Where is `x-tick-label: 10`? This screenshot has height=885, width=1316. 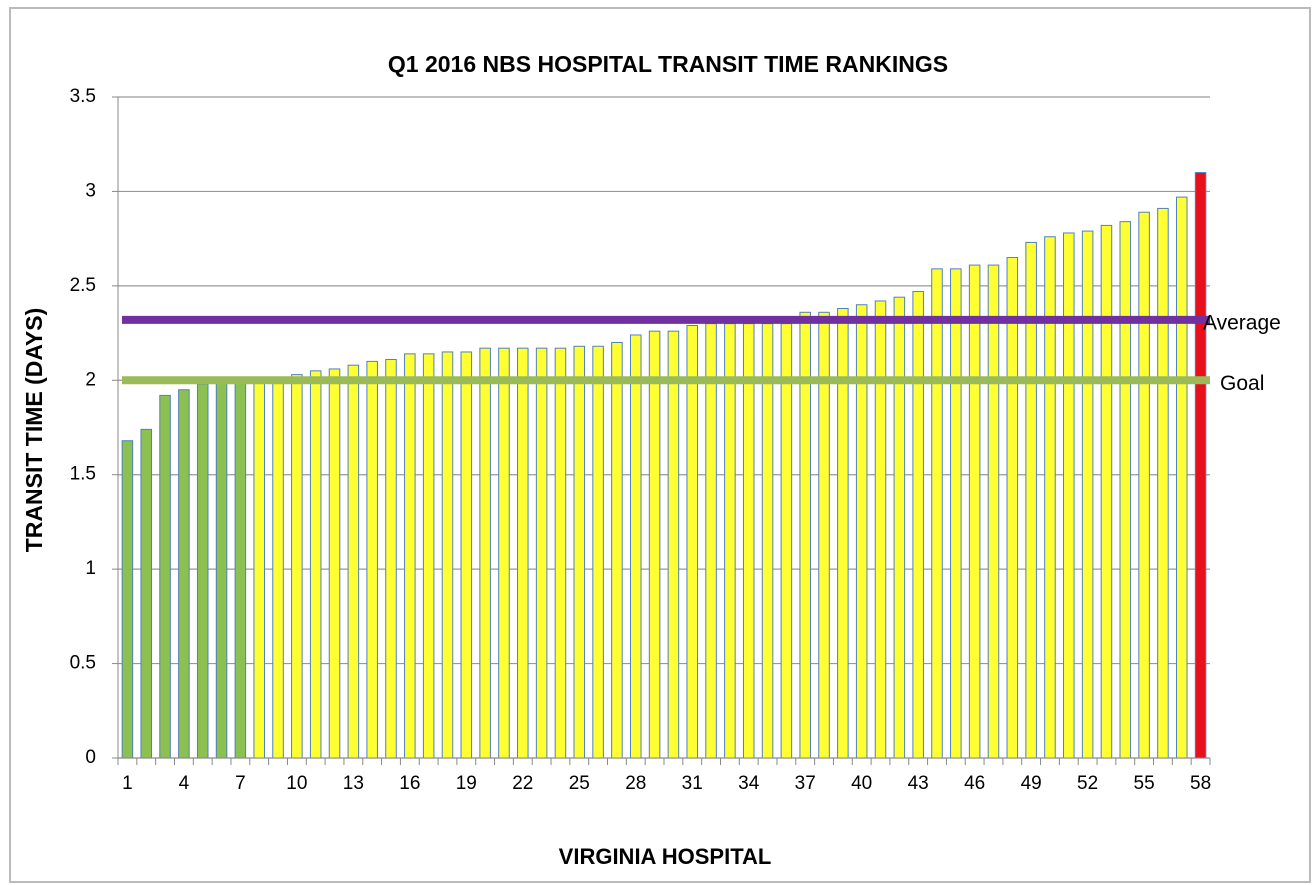
x-tick-label: 10 is located at coordinates (296, 783).